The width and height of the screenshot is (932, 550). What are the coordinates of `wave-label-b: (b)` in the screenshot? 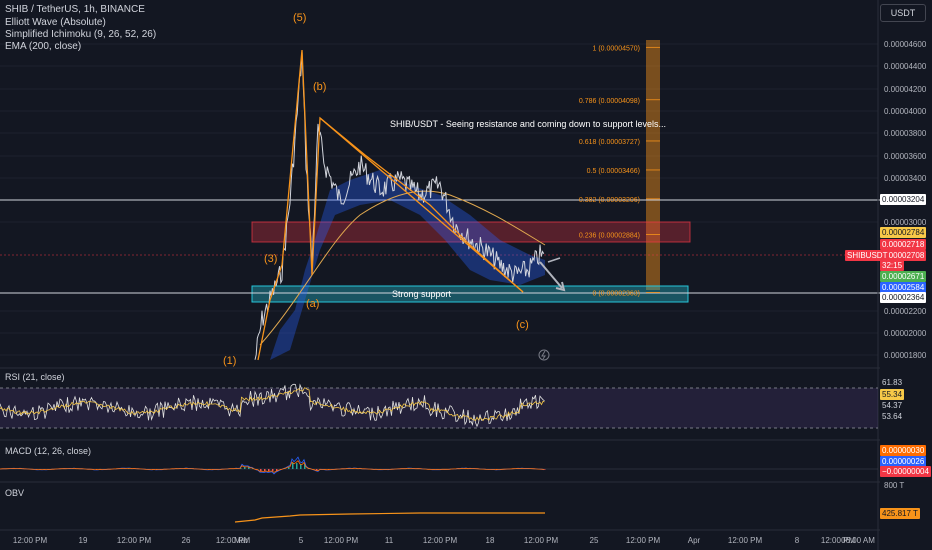 It's located at (319, 87).